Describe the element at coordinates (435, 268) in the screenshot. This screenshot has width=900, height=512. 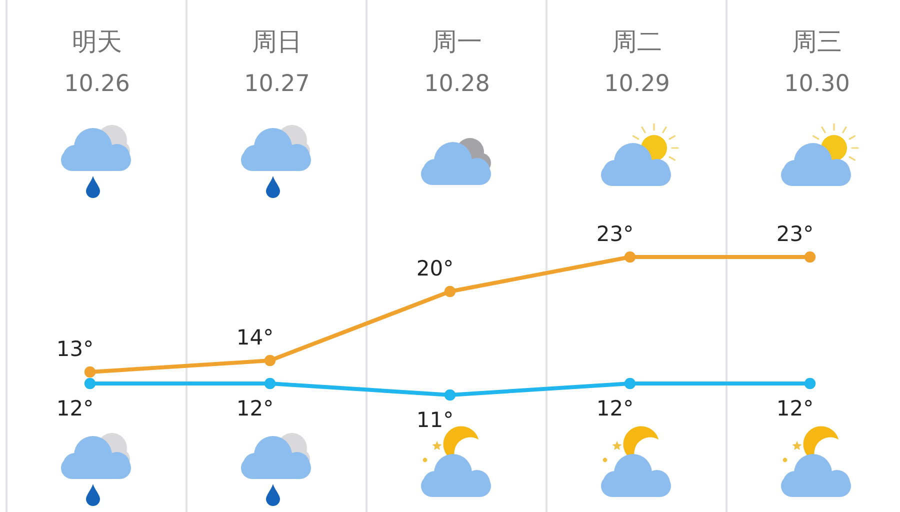
I see `data-label: 20°` at that location.